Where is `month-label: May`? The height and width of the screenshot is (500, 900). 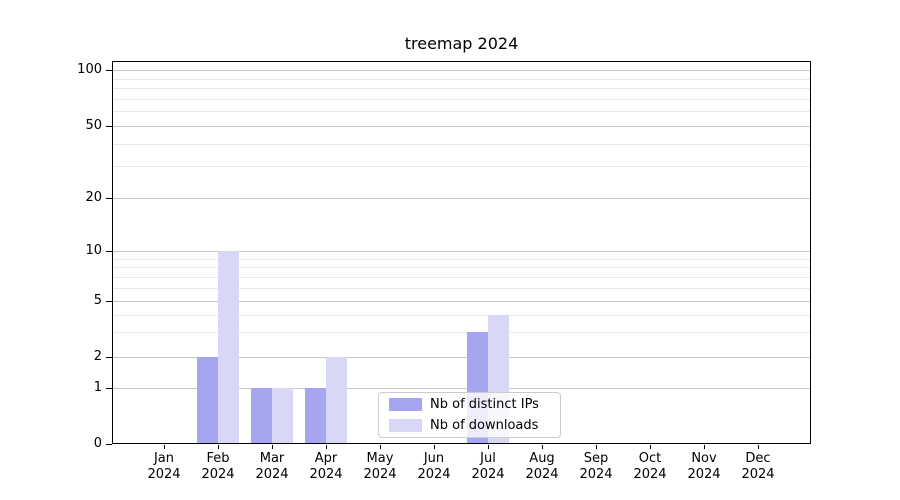 month-label: May is located at coordinates (380, 458).